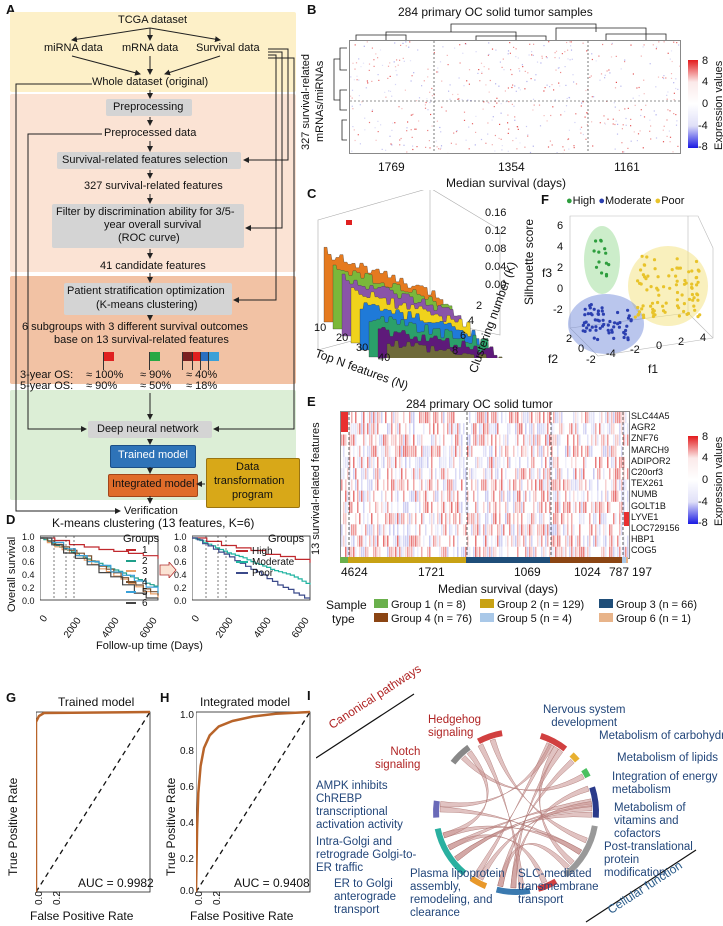 The height and width of the screenshot is (926, 723). What do you see at coordinates (645, 438) in the screenshot?
I see `gene-label: ZNF76` at bounding box center [645, 438].